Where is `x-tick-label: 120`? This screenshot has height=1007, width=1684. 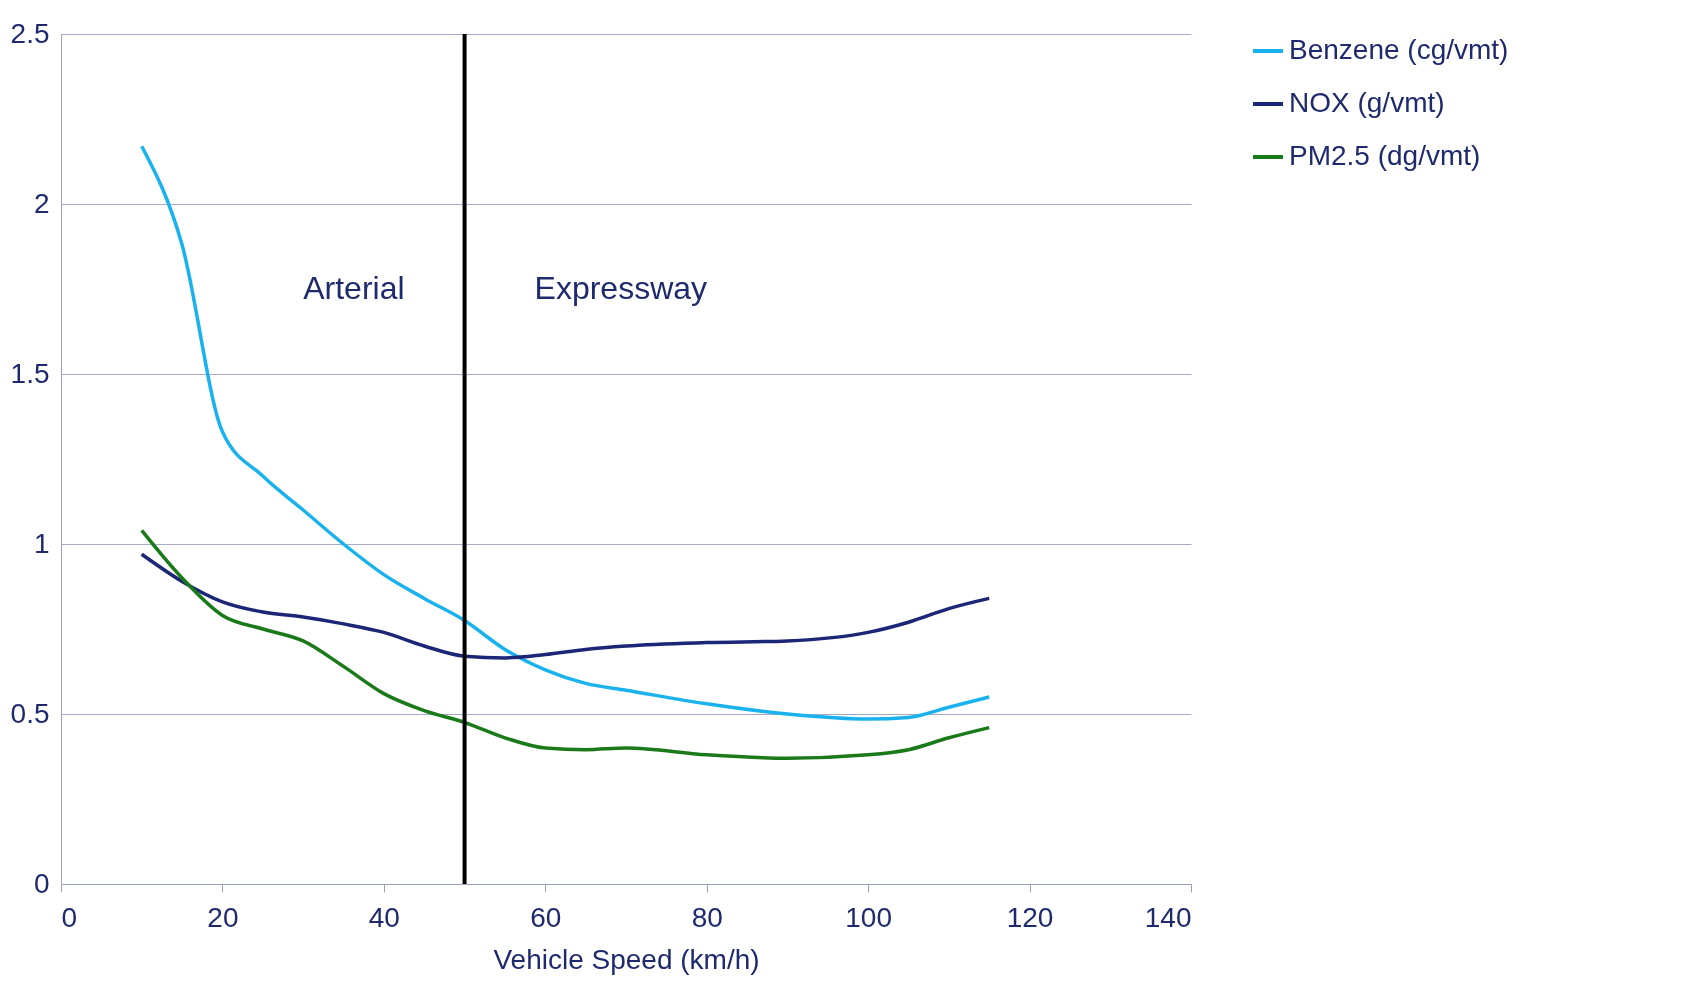
x-tick-label: 120 is located at coordinates (1030, 917).